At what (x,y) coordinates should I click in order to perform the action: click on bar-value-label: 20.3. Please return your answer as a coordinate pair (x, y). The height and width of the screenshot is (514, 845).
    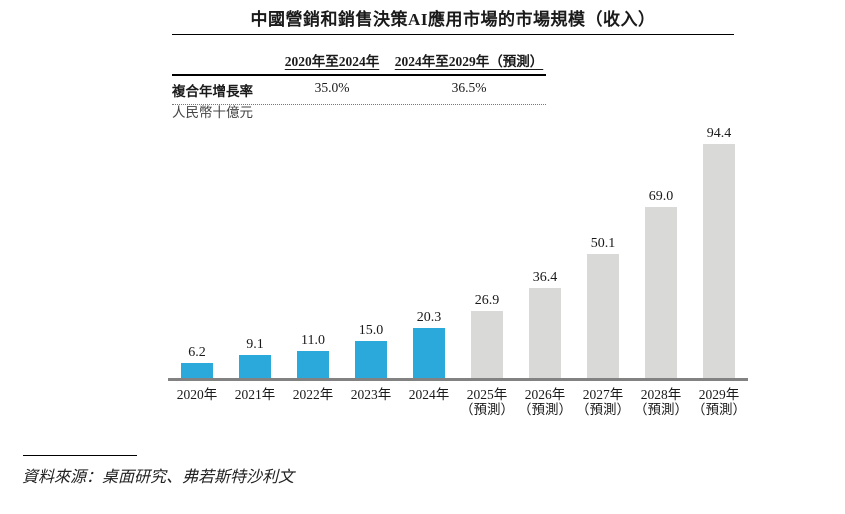
    Looking at the image, I should click on (429, 317).